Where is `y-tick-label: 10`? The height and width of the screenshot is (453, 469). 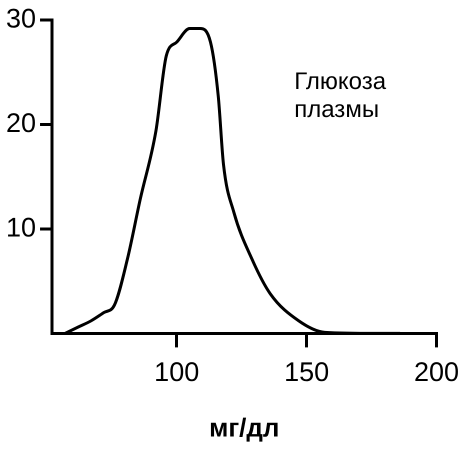 y-tick-label: 10 is located at coordinates (21, 227).